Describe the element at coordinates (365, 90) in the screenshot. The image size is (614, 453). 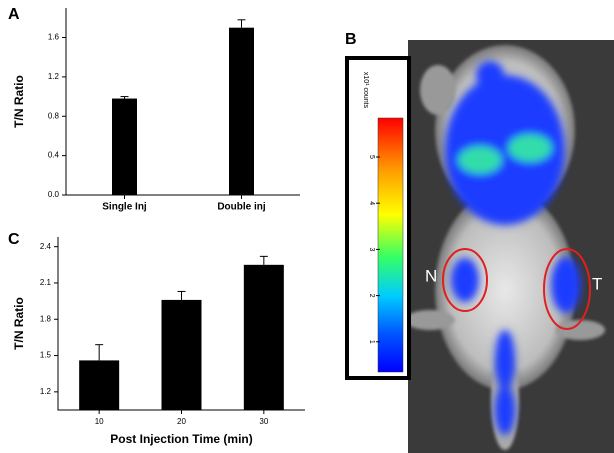
I see `colorbar-title: x10¹ counts` at that location.